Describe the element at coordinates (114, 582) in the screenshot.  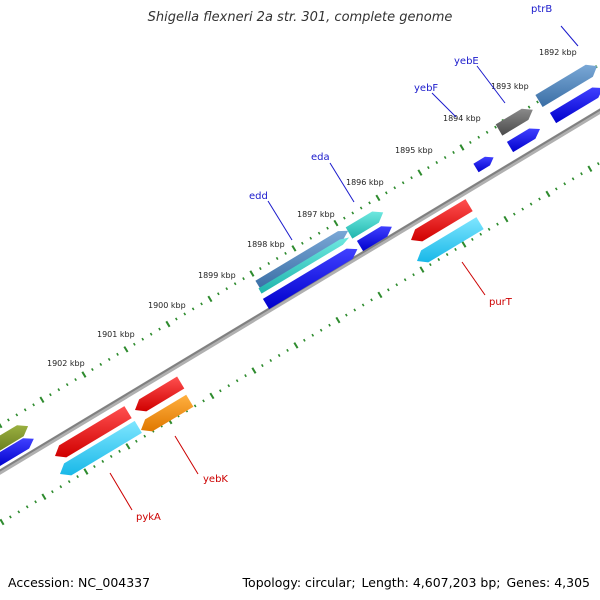
I see `accession-value: NC_004337` at that location.